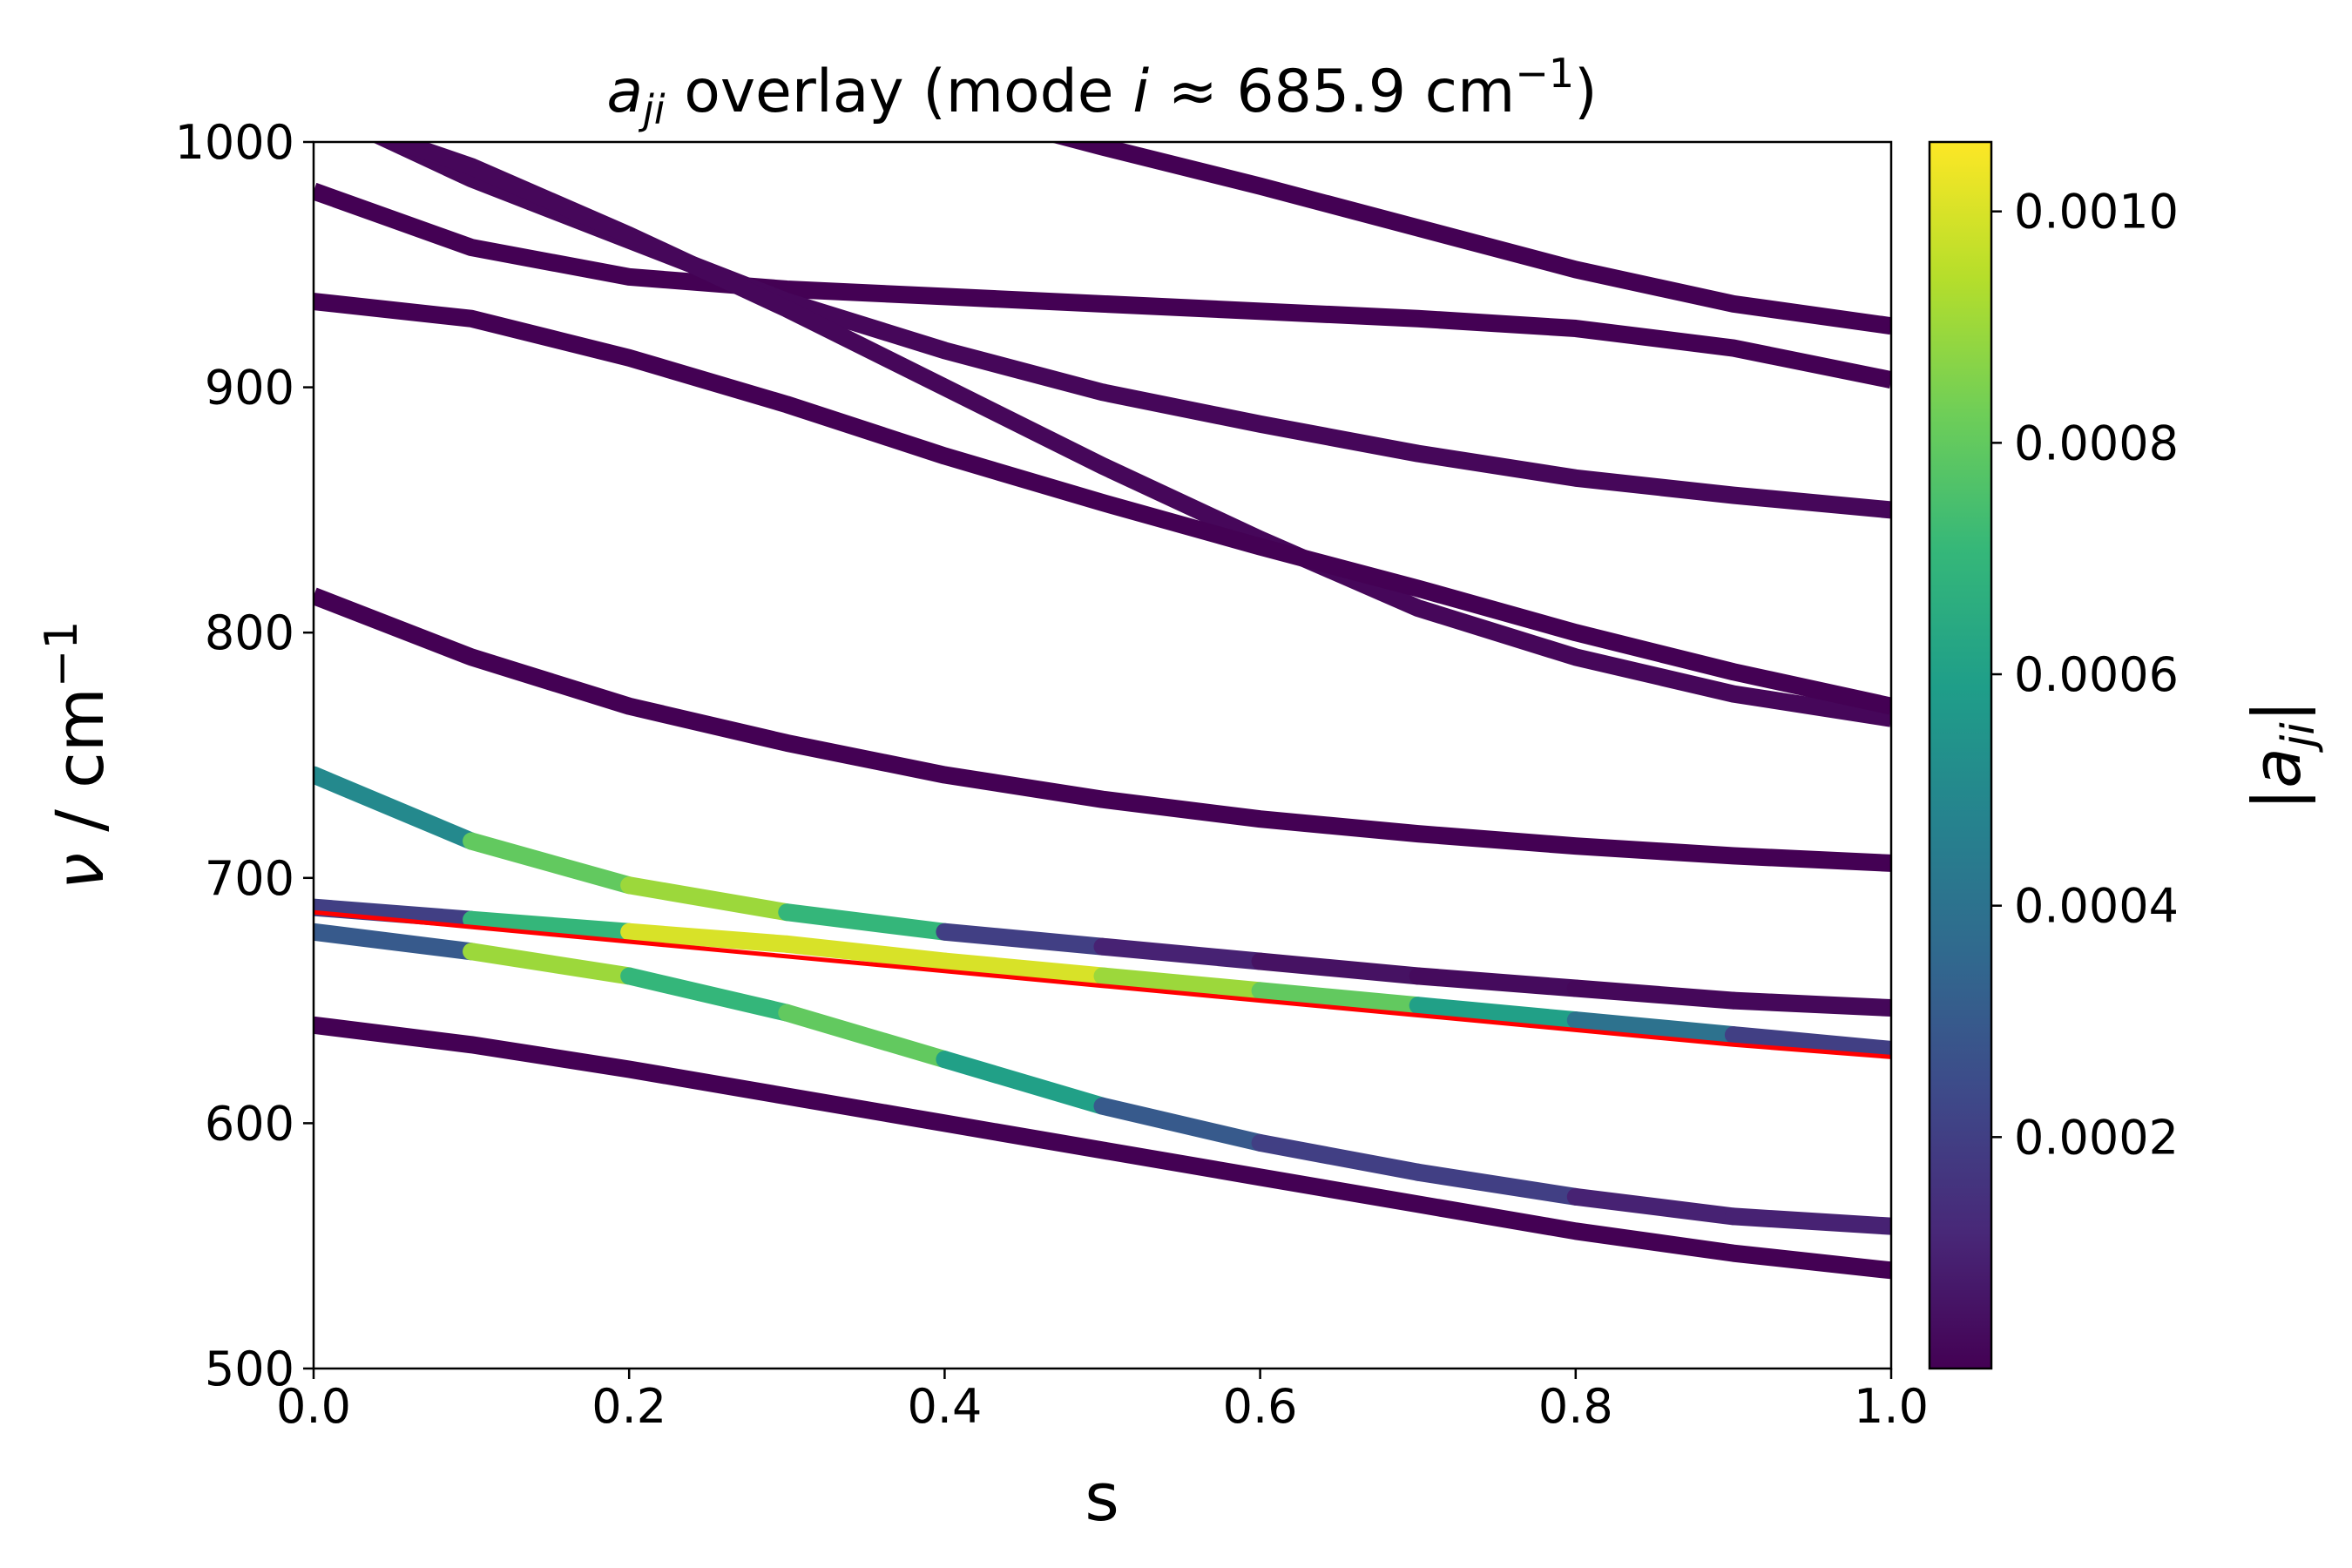 Image resolution: width=2352 pixels, height=1568 pixels. What do you see at coordinates (250, 1123) in the screenshot?
I see `y-tick-label: 600` at bounding box center [250, 1123].